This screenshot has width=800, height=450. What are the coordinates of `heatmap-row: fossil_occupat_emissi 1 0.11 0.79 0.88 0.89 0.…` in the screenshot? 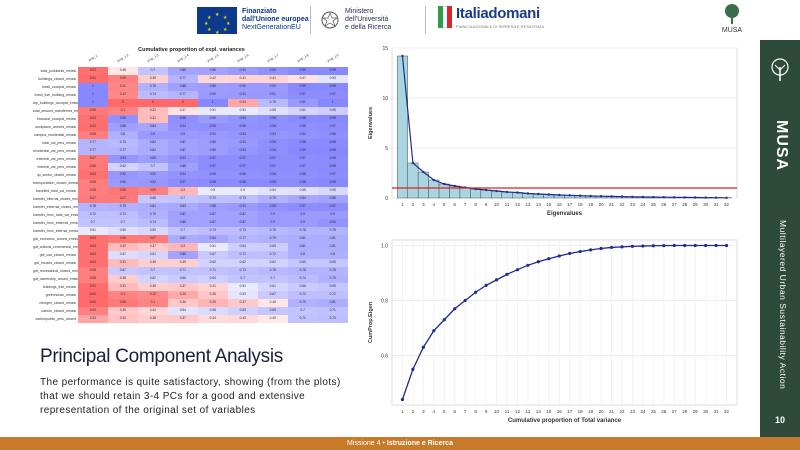 It's located at (191, 87).